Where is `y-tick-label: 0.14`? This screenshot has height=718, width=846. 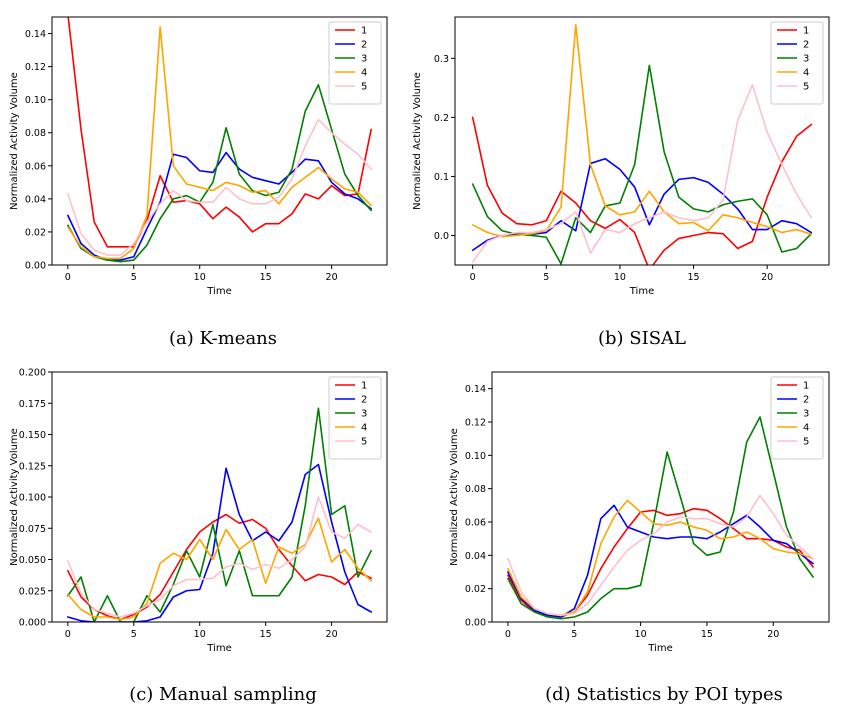
y-tick-label: 0.14 is located at coordinates (35, 34).